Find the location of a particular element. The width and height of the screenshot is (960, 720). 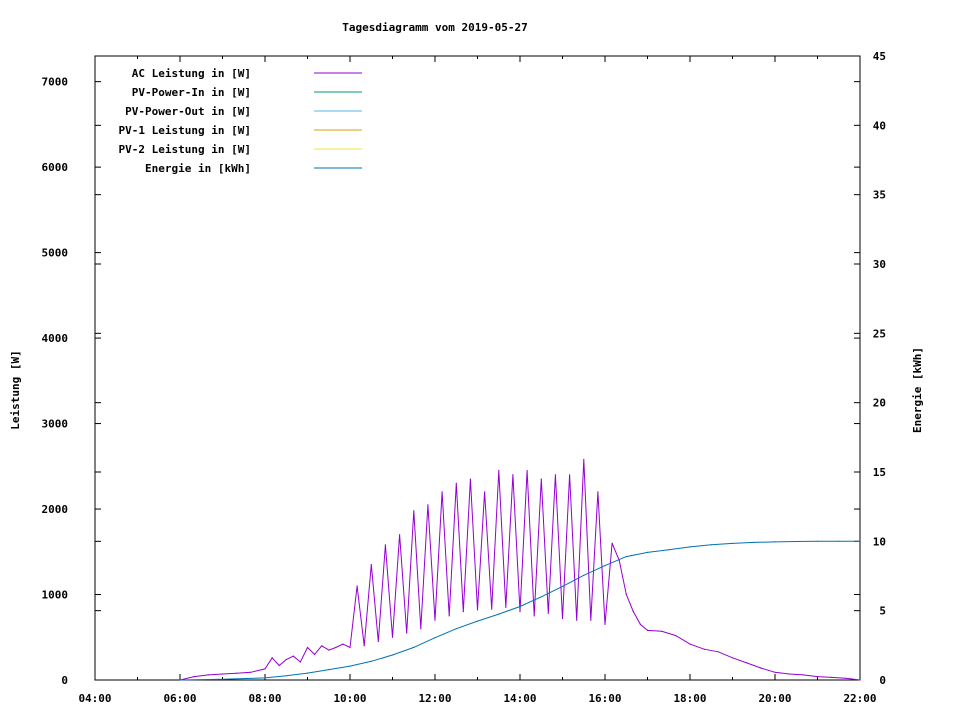

y-tick-label: 1000 is located at coordinates (55, 595).